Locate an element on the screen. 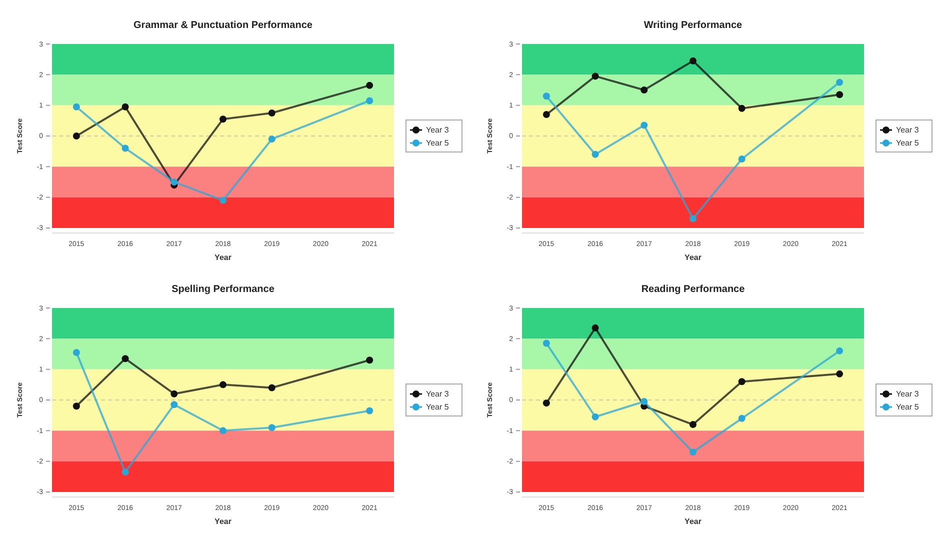 The width and height of the screenshot is (952, 535). chart-title: Spelling Performance is located at coordinates (223, 289).